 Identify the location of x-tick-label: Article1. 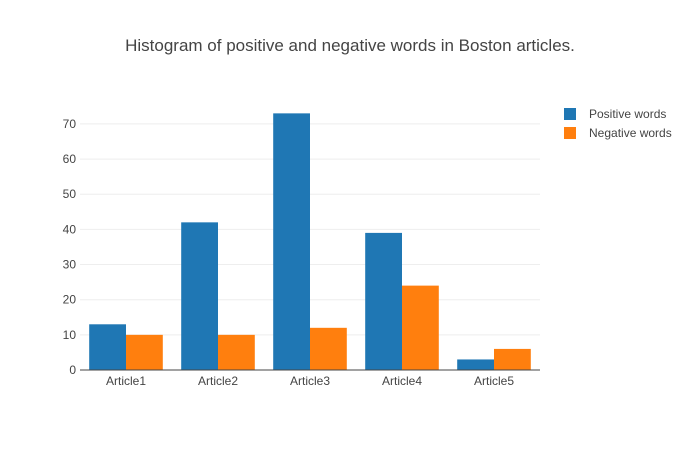
(126, 381).